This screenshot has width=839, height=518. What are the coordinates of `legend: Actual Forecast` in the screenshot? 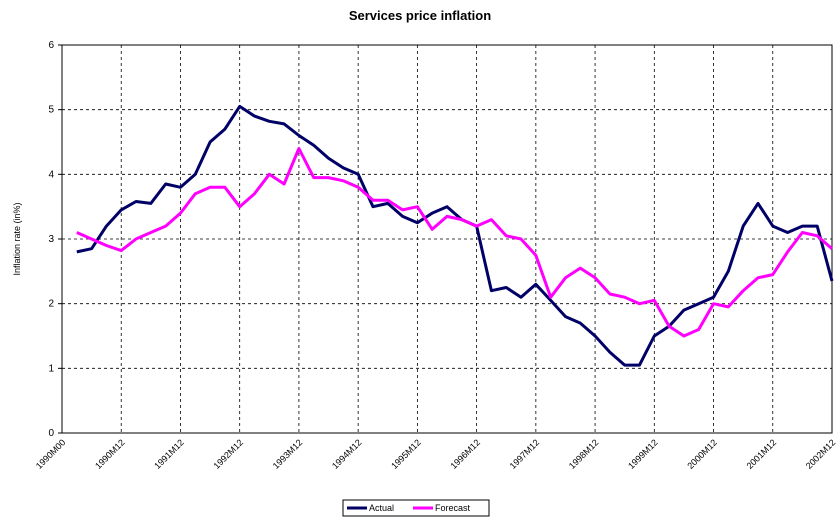 It's located at (416, 508).